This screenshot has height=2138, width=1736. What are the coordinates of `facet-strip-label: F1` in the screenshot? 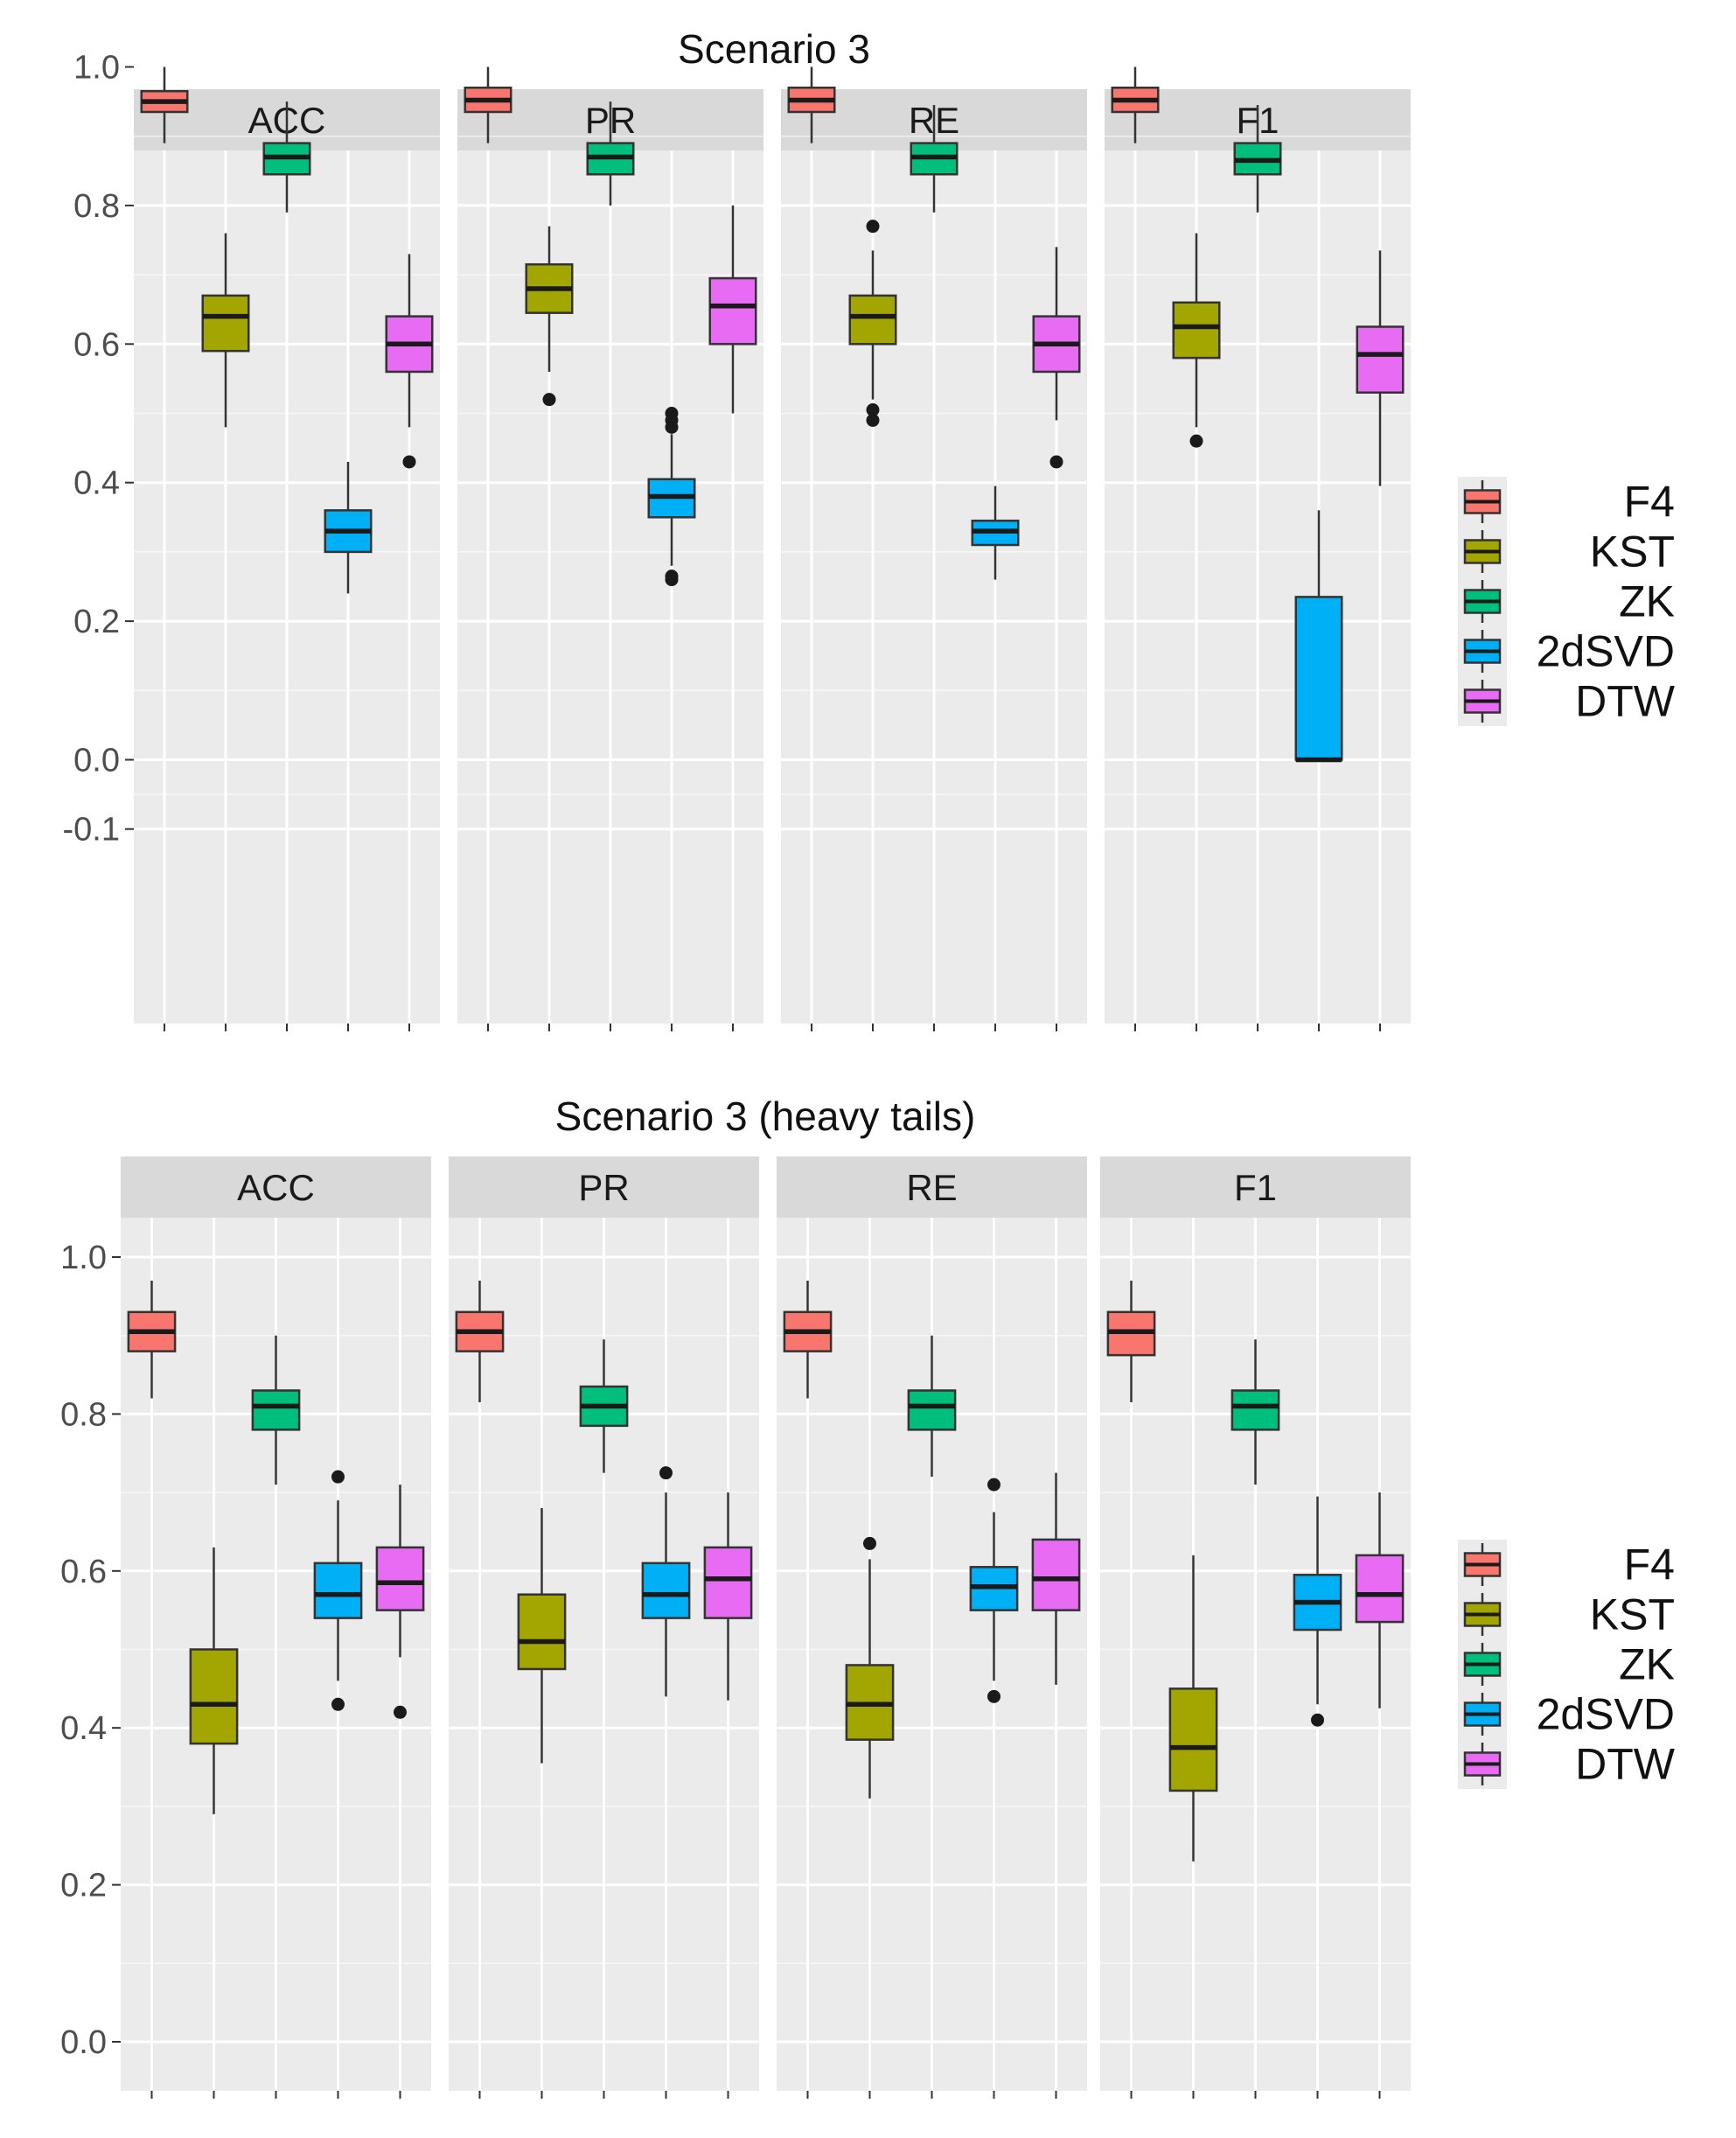 It's located at (1255, 1187).